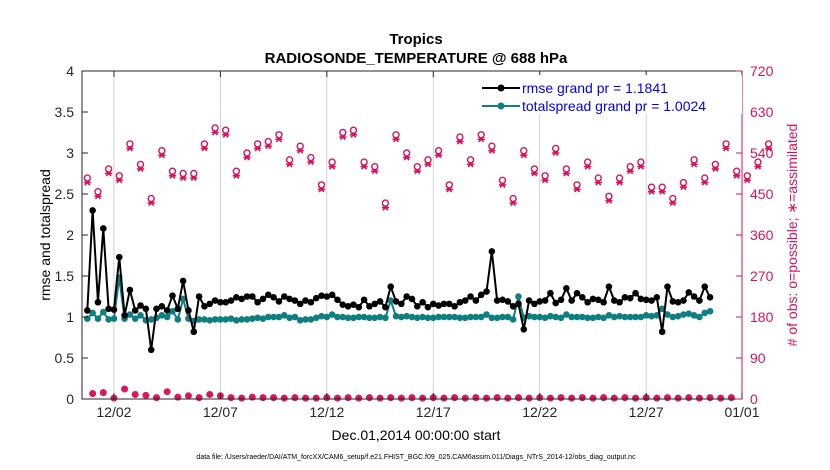  I want to click on legend-box, so click(608, 94).